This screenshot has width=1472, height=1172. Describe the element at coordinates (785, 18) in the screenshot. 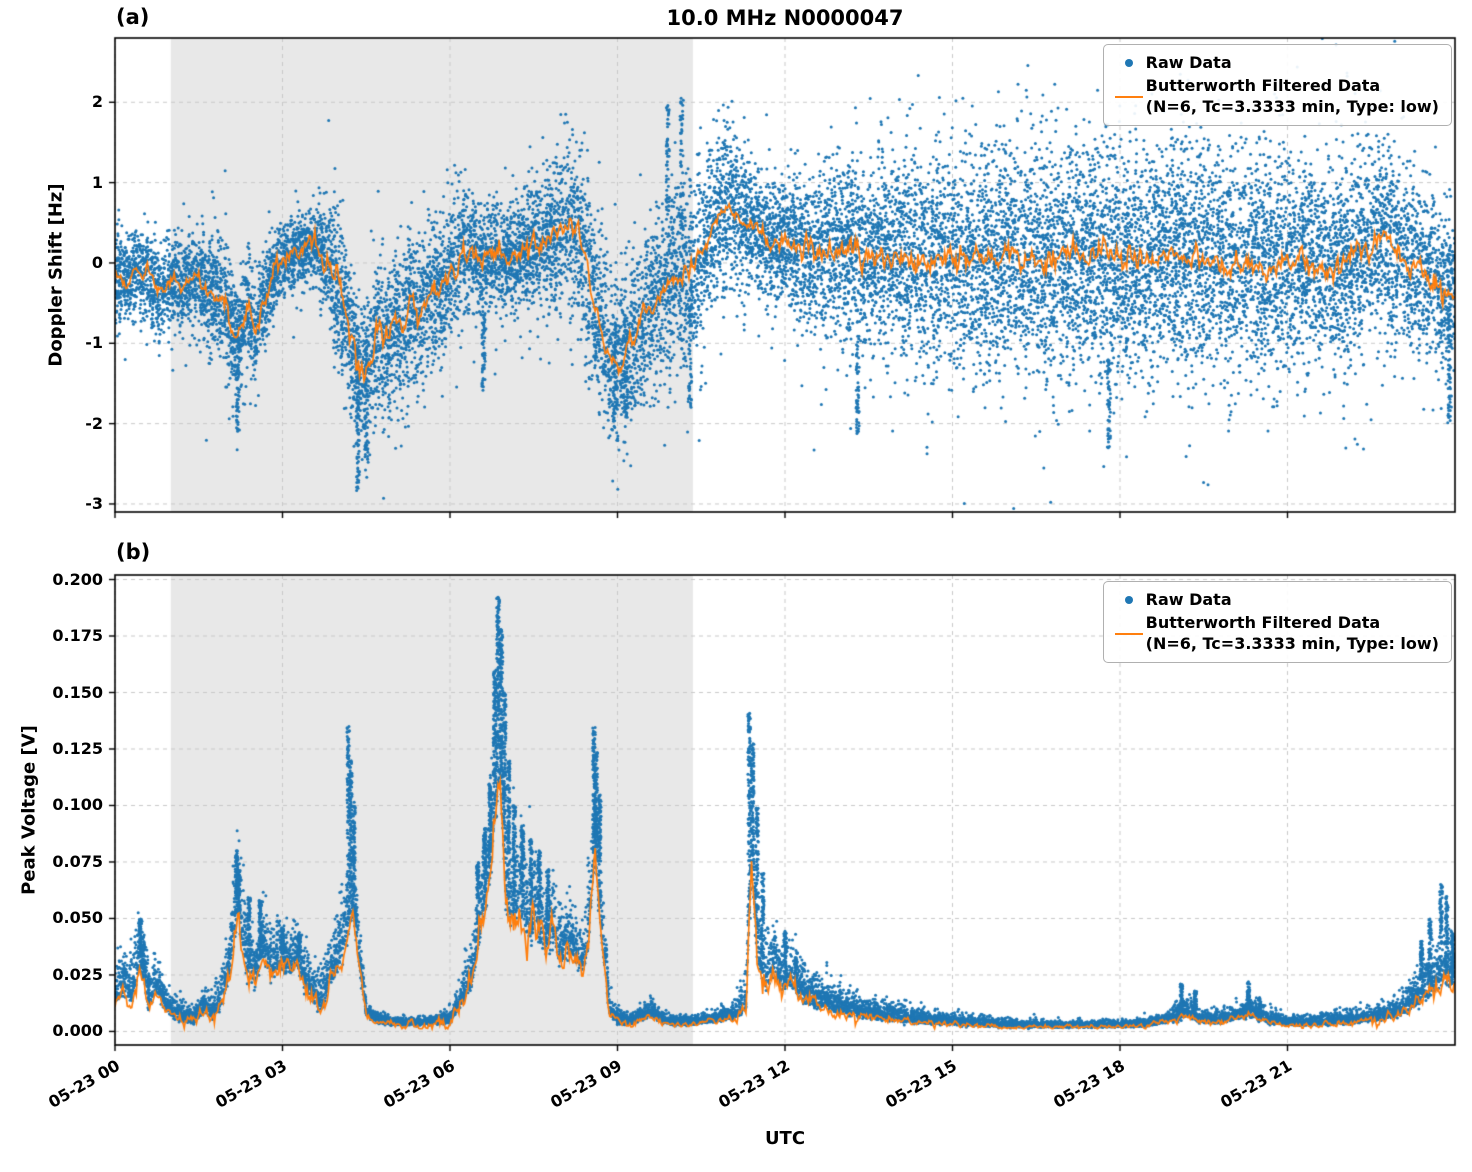

I see `chart-title: 10.0 MHz N0000047` at that location.